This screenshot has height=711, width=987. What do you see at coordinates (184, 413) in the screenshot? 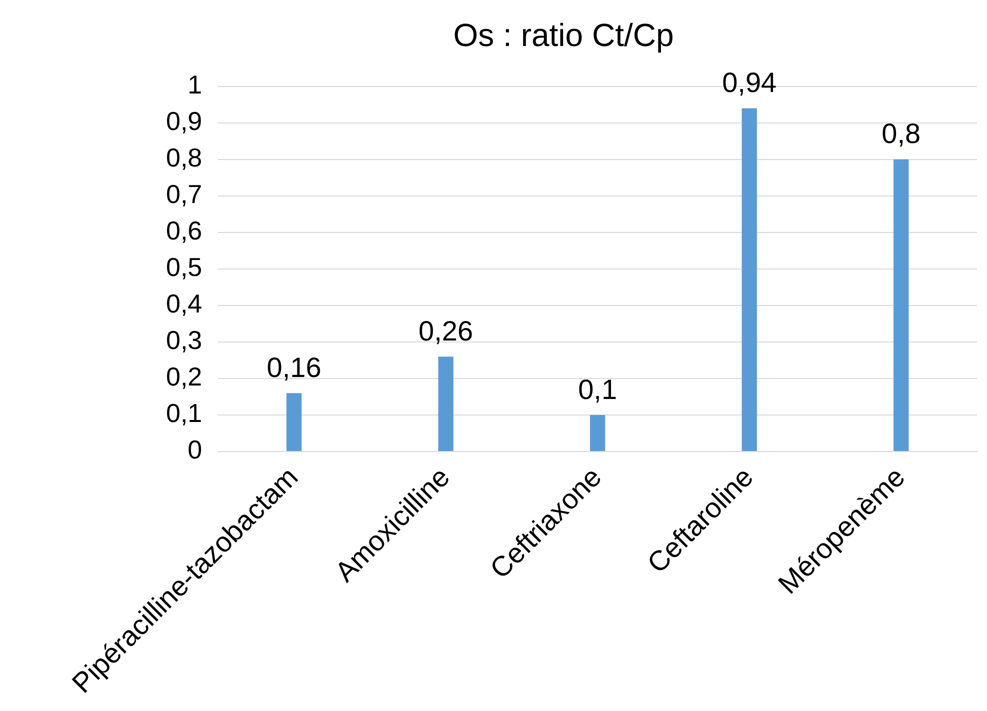
I see `y-tick-label: 0,1` at bounding box center [184, 413].